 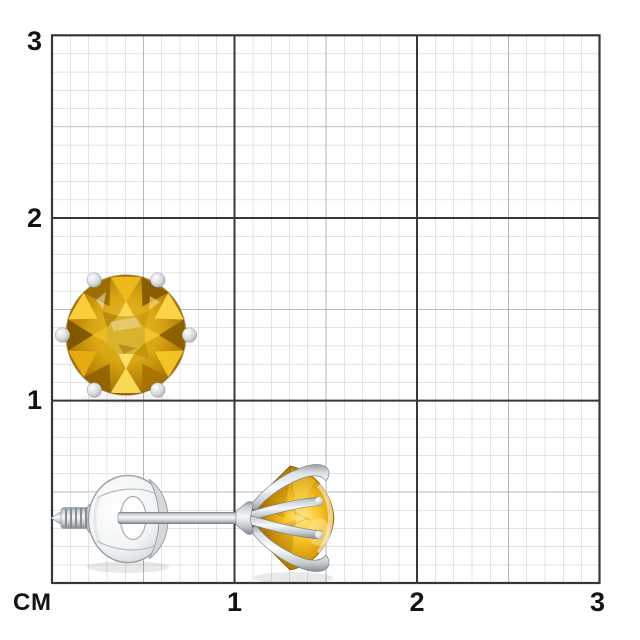 I want to click on x-axis-label-2: 2, so click(x=417, y=602).